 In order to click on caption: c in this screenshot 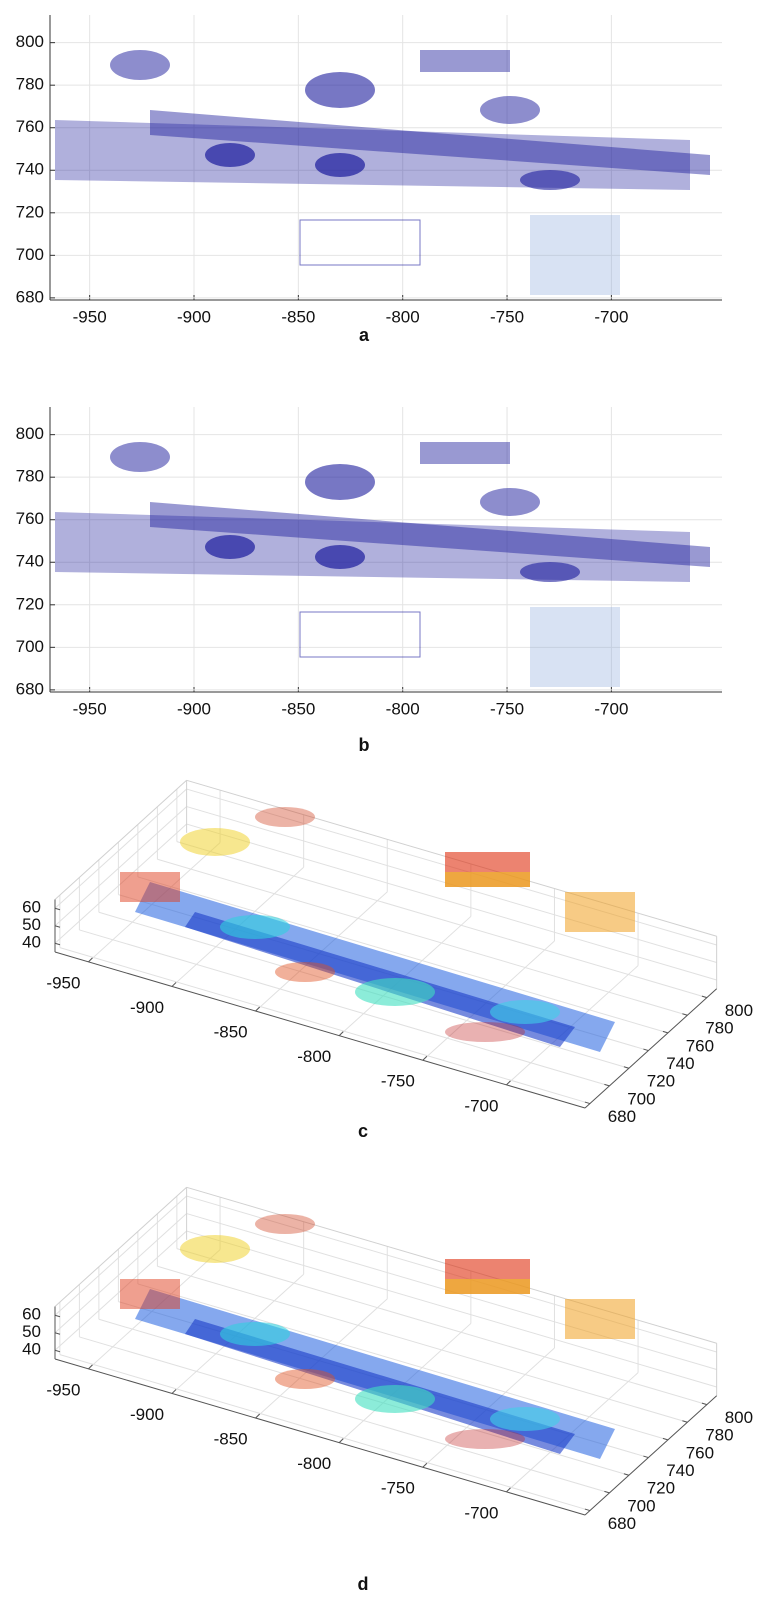, I will do `click(363, 1131)`.